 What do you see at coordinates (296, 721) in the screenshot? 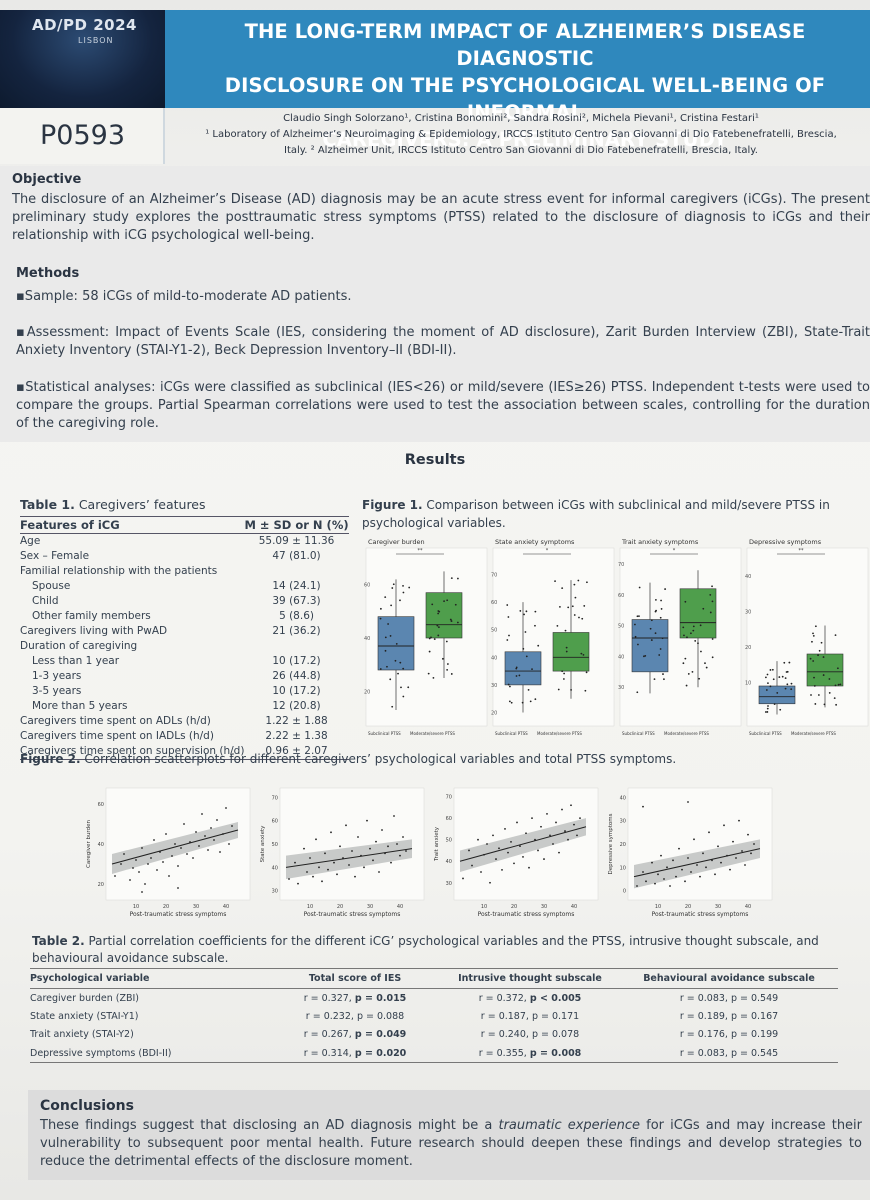
I see `table1-cell-value: 1.22 ± 1.88` at bounding box center [296, 721].